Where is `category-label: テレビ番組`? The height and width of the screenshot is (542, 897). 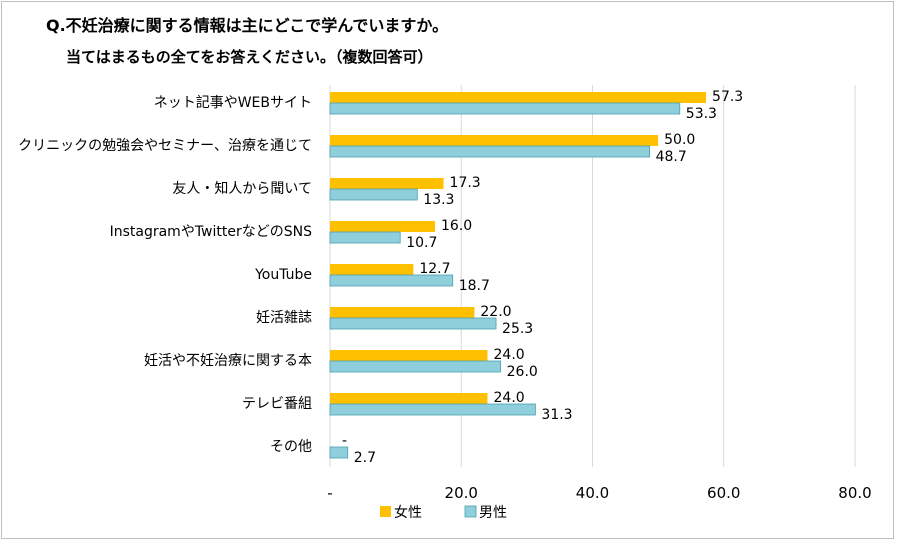
category-label: テレビ番組 is located at coordinates (277, 404).